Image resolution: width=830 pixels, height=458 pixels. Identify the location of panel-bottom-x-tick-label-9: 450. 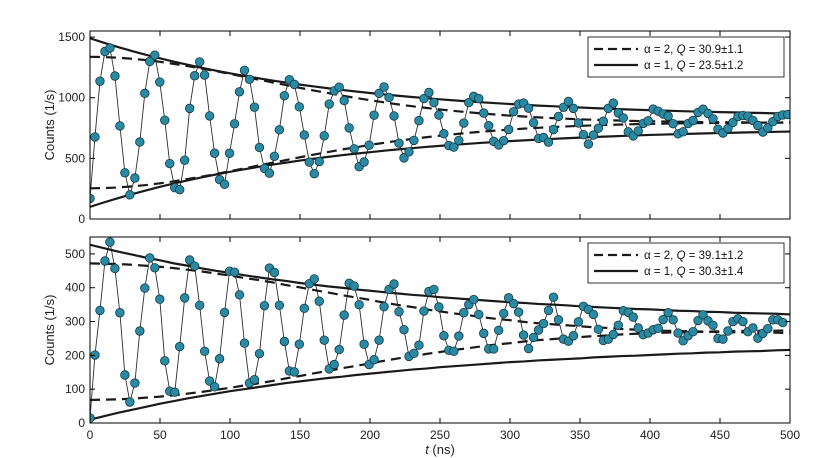
(720, 435).